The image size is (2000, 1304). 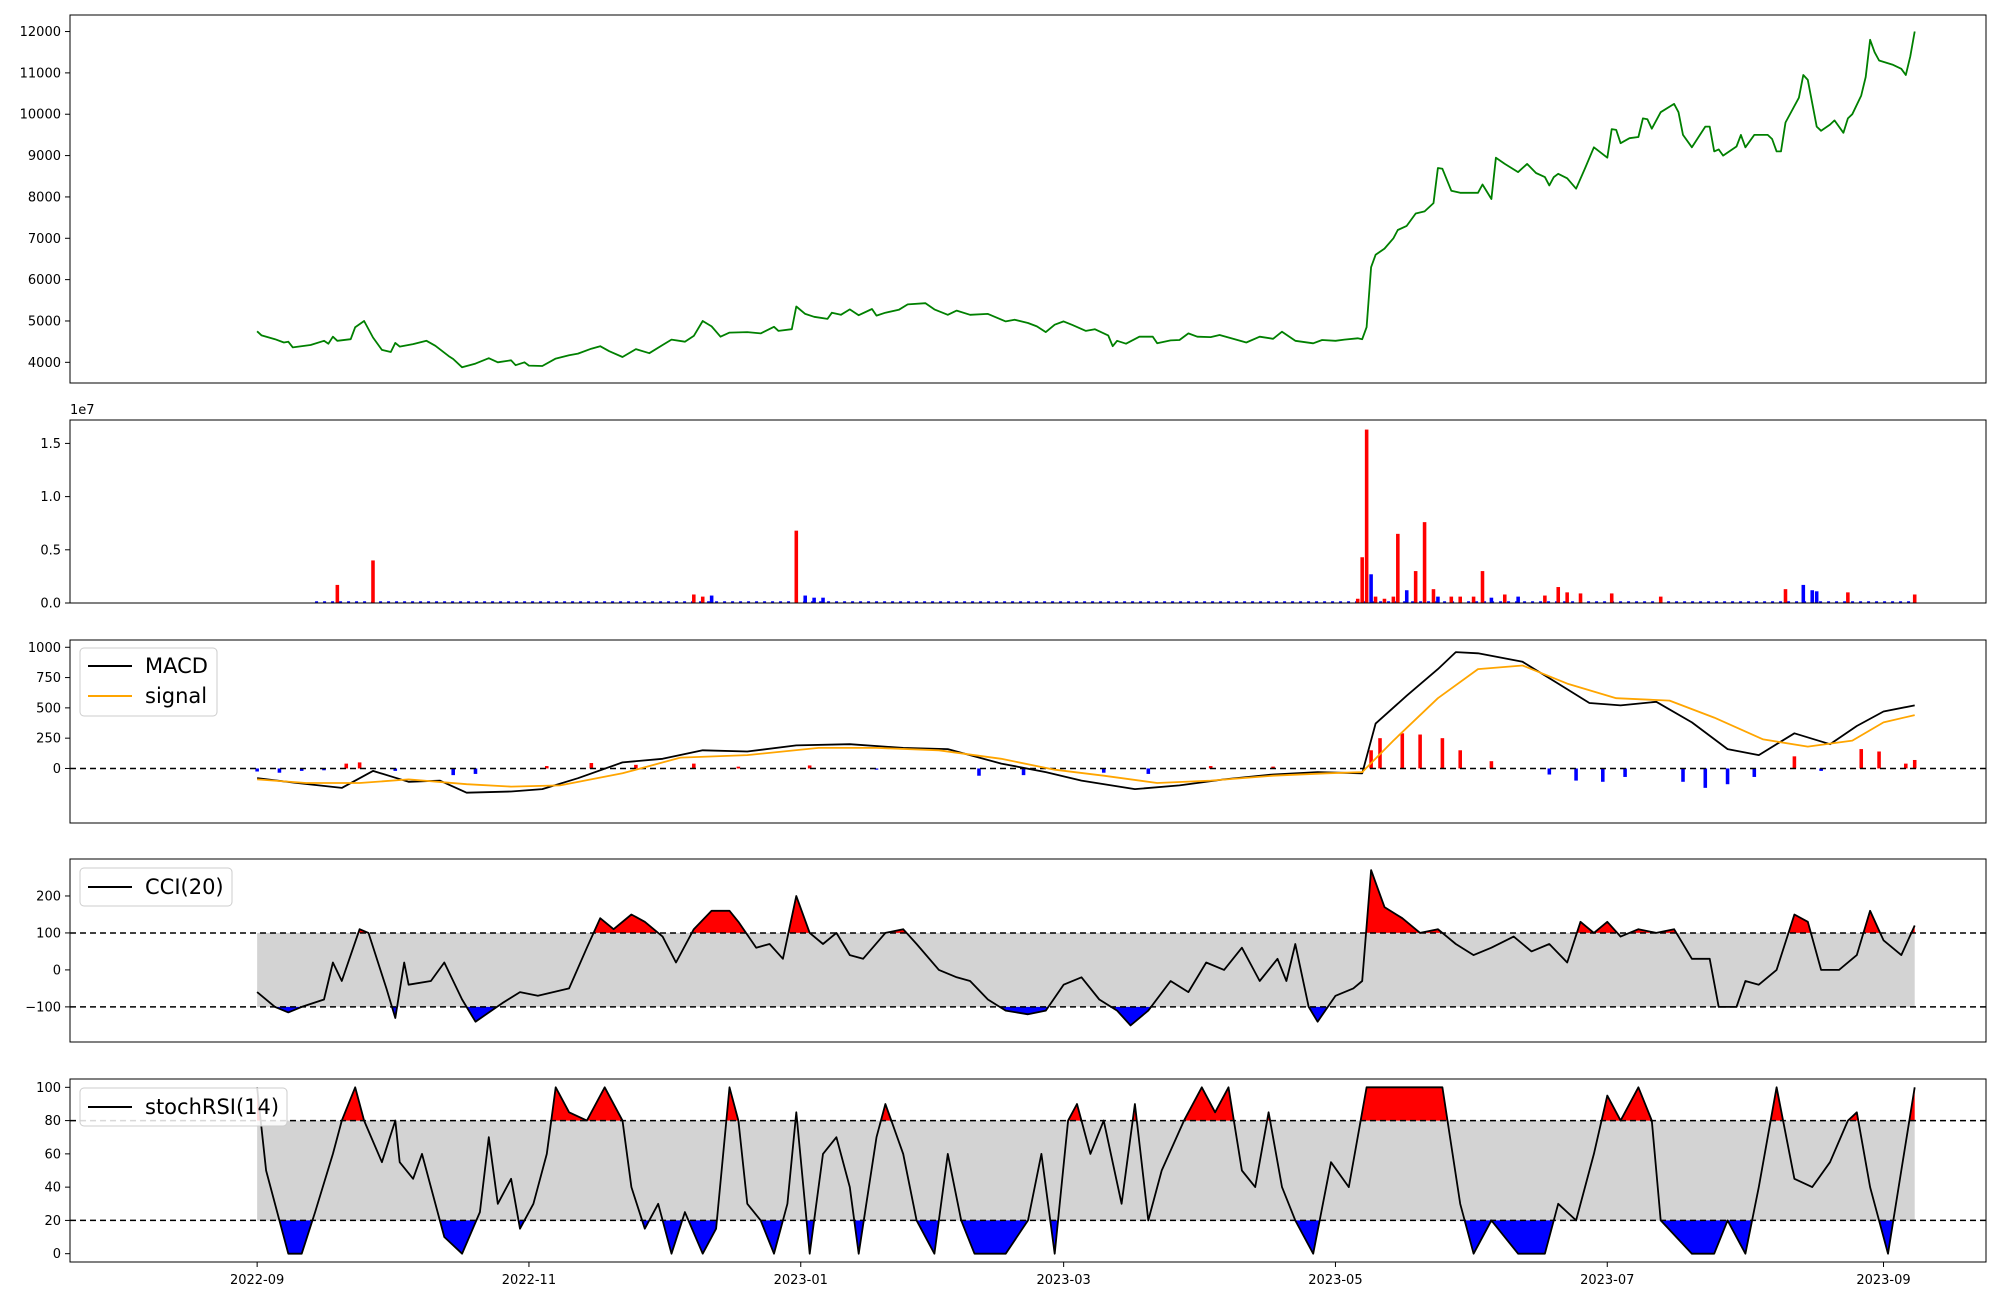 I want to click on price-ytick-label: 12000, so click(x=40, y=32).